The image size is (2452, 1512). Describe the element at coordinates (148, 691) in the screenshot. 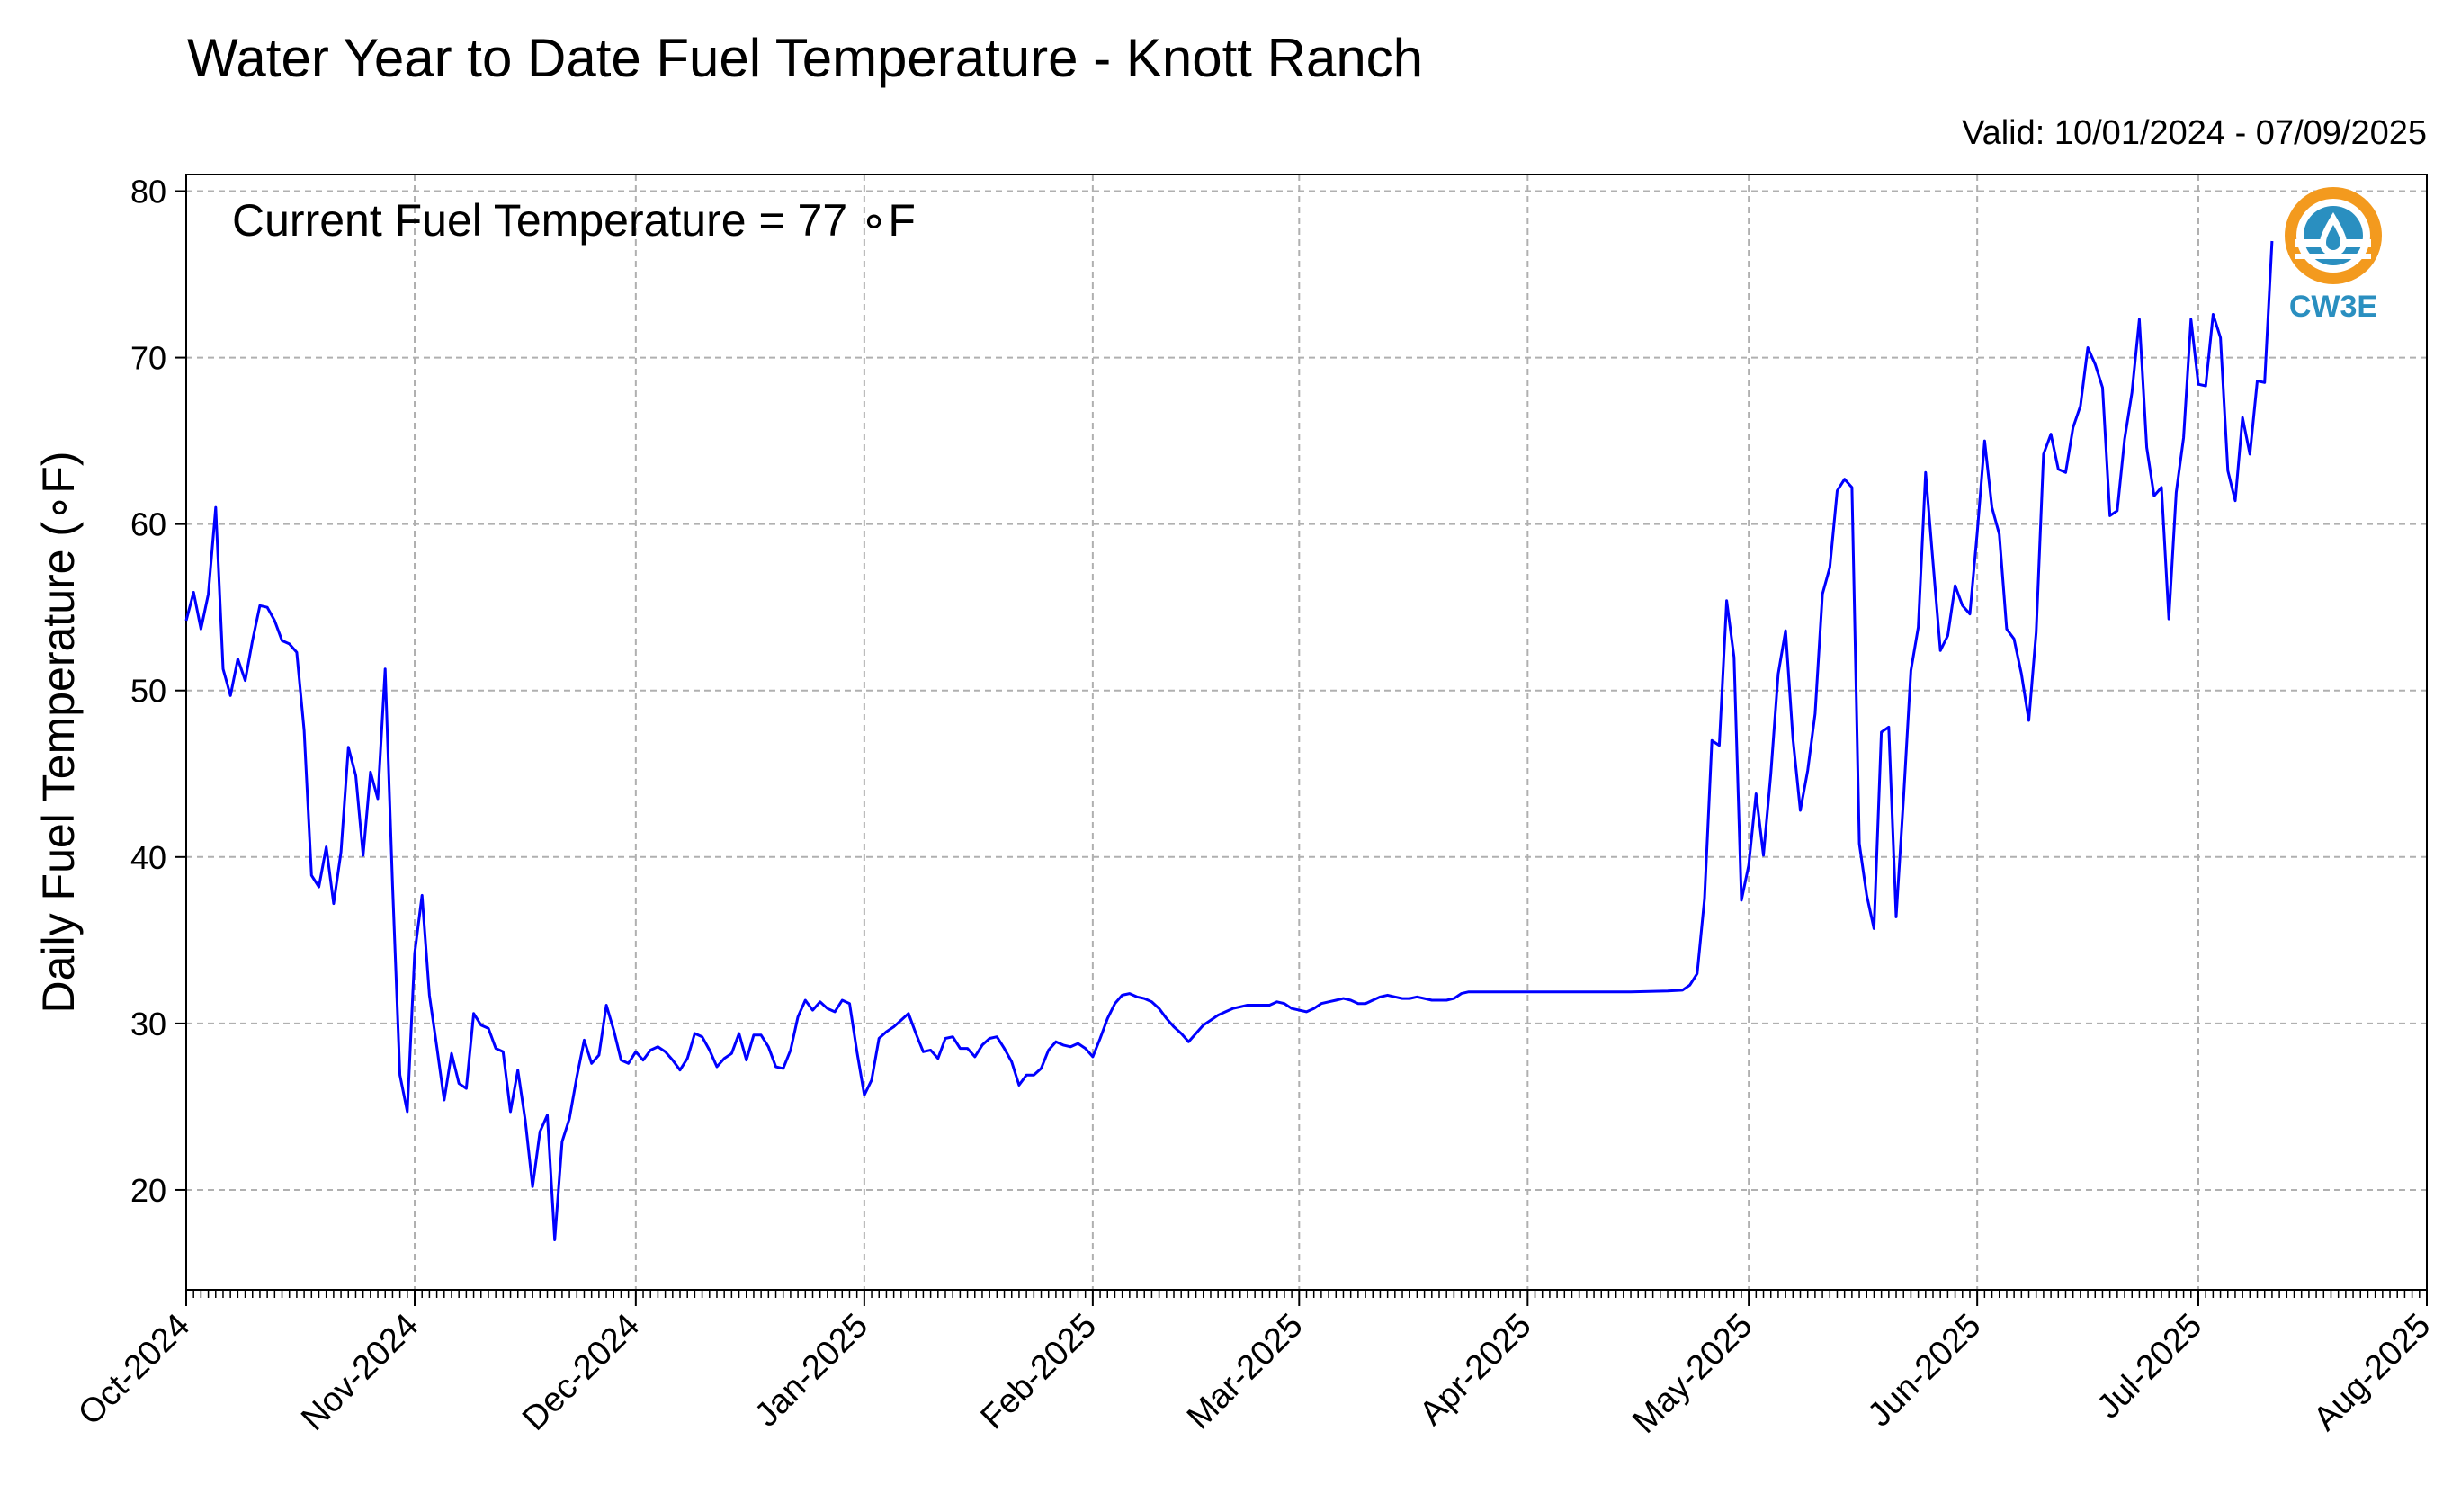

I see `y-tick-label: 50` at that location.